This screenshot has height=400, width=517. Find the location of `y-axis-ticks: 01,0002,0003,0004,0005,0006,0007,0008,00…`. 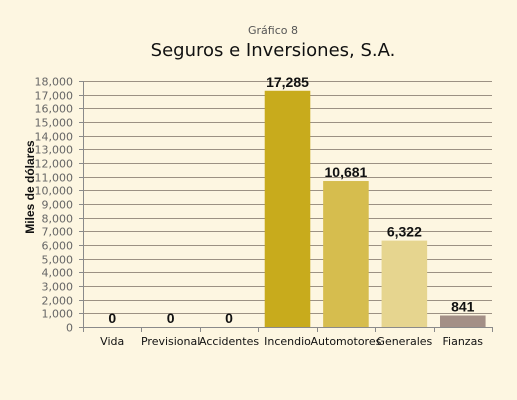

y-axis-ticks: 01,0002,0003,0004,0005,0006,0007,0008,00… is located at coordinates (59, 205).